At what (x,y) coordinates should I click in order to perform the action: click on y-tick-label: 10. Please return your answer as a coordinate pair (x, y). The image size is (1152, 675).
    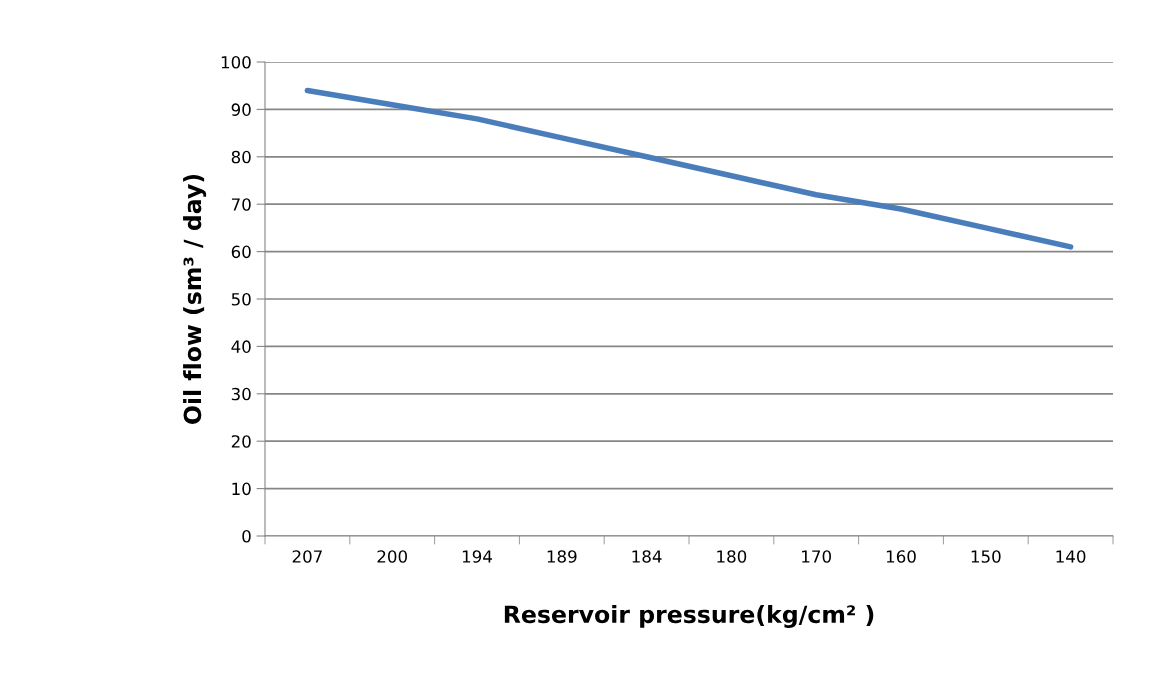
    Looking at the image, I should click on (241, 489).